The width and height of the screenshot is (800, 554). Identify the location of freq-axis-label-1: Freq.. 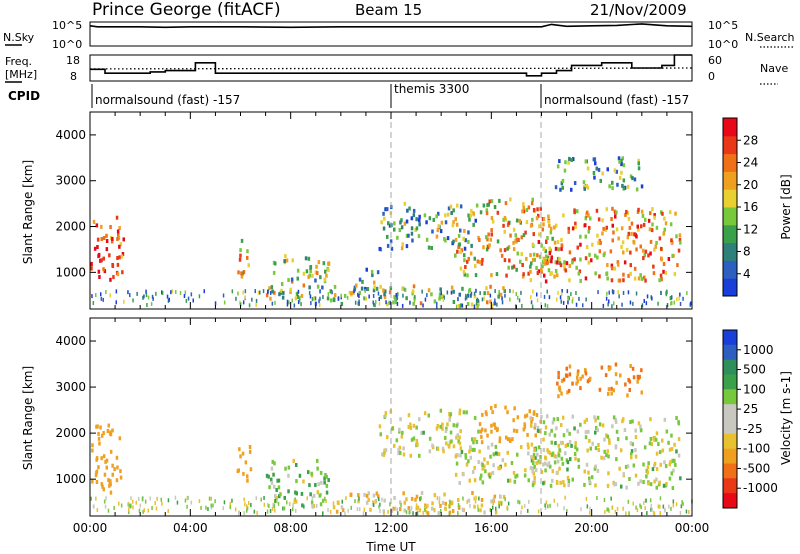
(18, 61).